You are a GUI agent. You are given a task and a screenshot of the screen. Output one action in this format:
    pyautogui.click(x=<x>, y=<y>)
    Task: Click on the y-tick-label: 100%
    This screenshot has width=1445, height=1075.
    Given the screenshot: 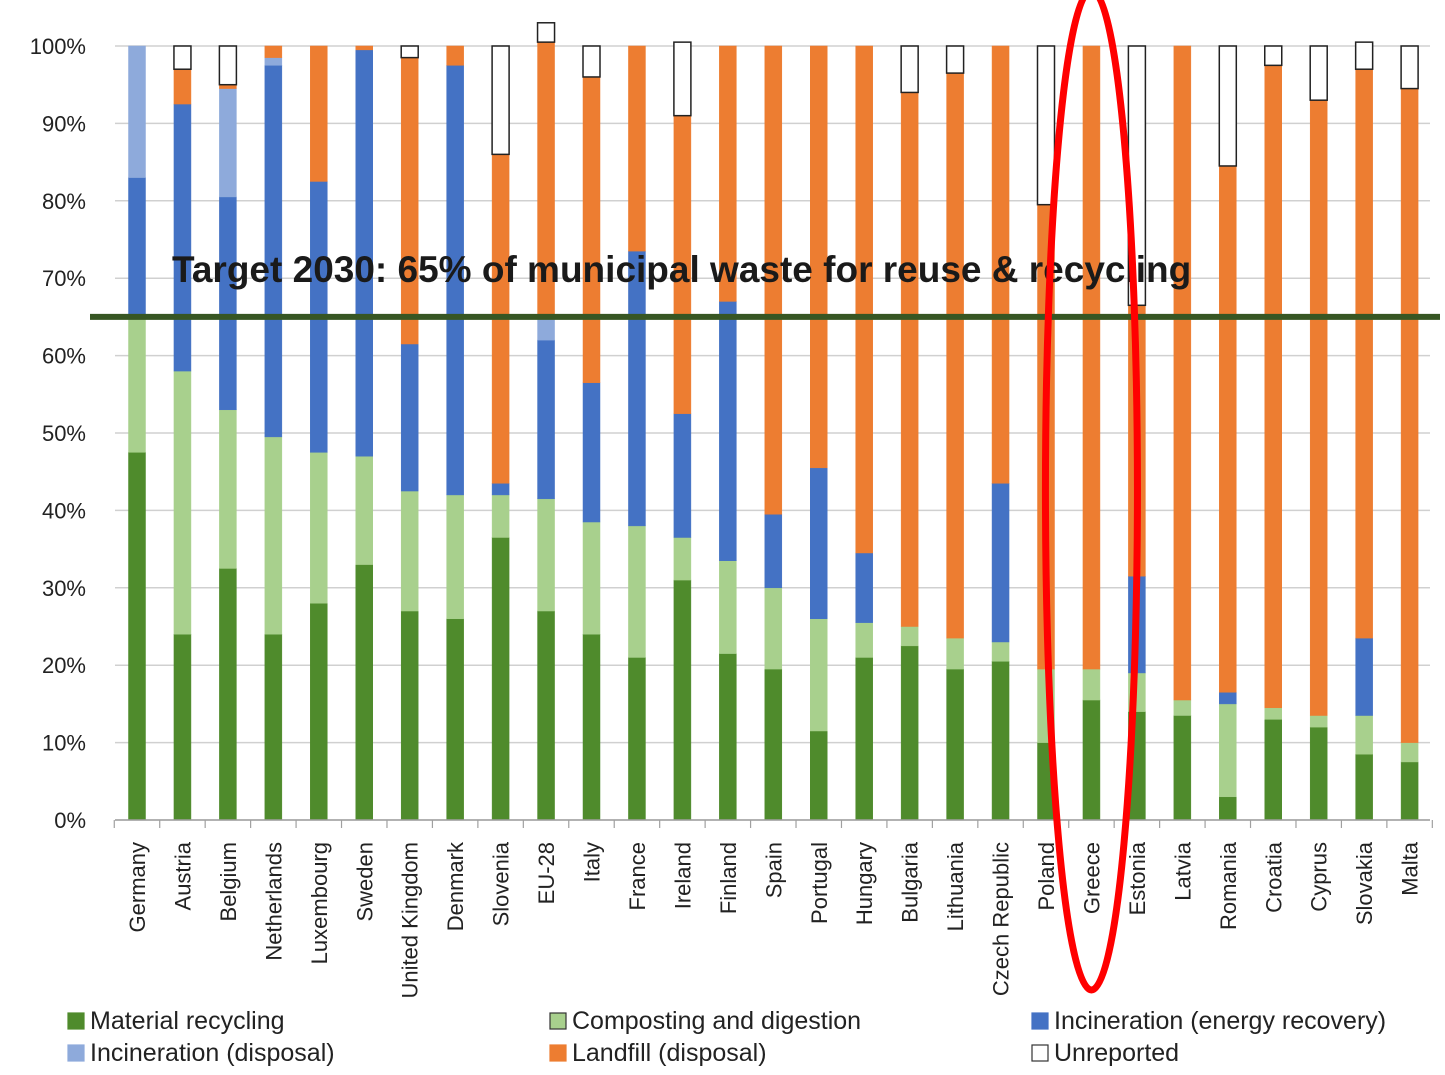 What is the action you would take?
    pyautogui.click(x=58, y=46)
    